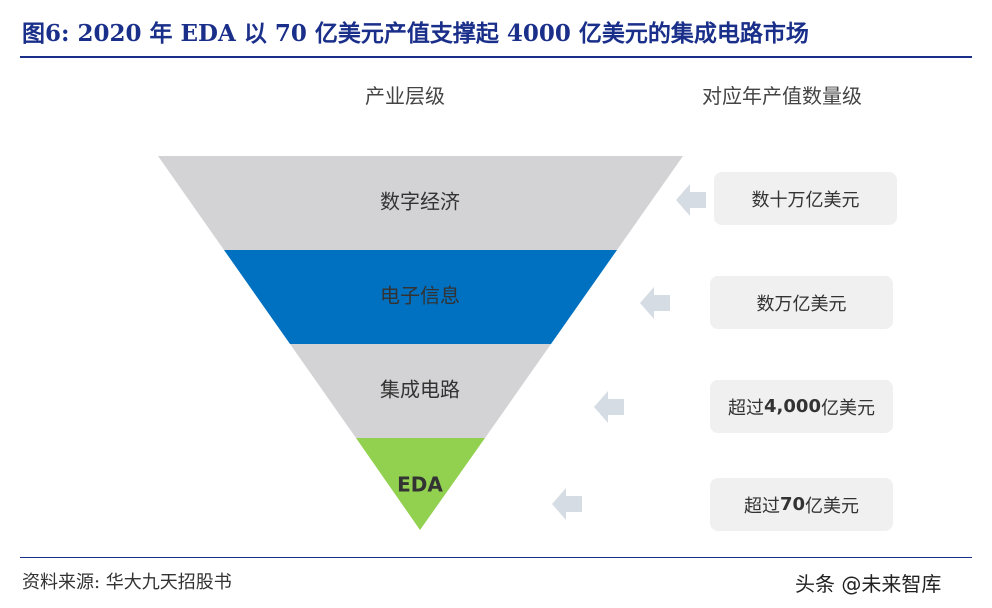 This screenshot has height=608, width=992. I want to click on header-industry-level: 产业层级, so click(405, 96).